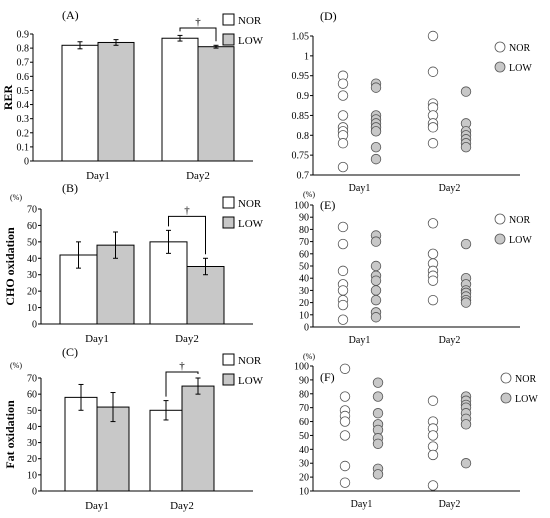 The width and height of the screenshot is (550, 518). What do you see at coordinates (23, 119) in the screenshot?
I see `y-tick-label: 0.3` at bounding box center [23, 119].